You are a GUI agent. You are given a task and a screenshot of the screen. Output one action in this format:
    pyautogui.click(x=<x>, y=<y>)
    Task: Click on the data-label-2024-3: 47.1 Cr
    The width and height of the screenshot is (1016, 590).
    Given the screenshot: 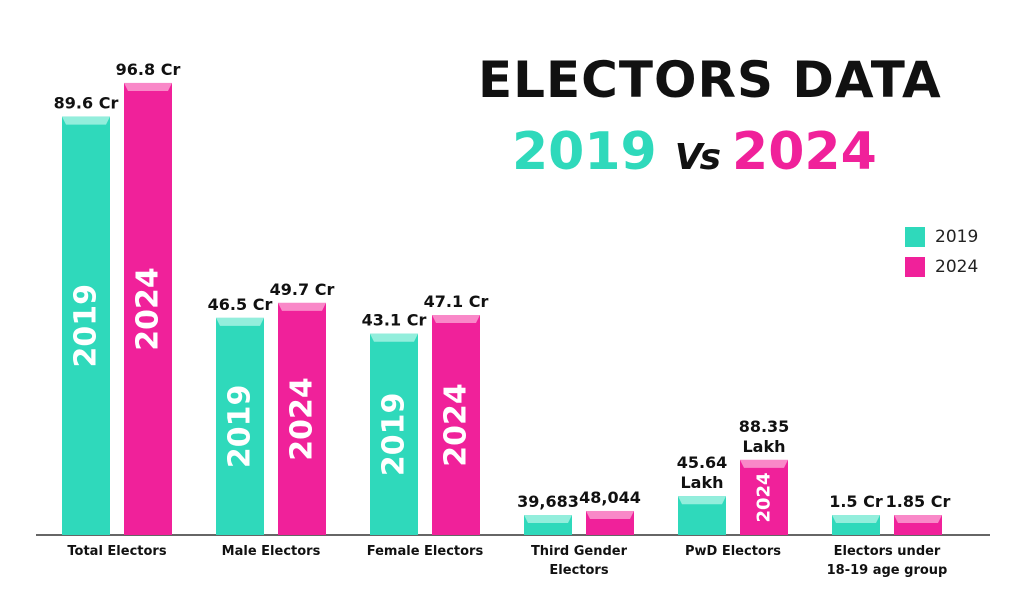 What is the action you would take?
    pyautogui.click(x=456, y=301)
    